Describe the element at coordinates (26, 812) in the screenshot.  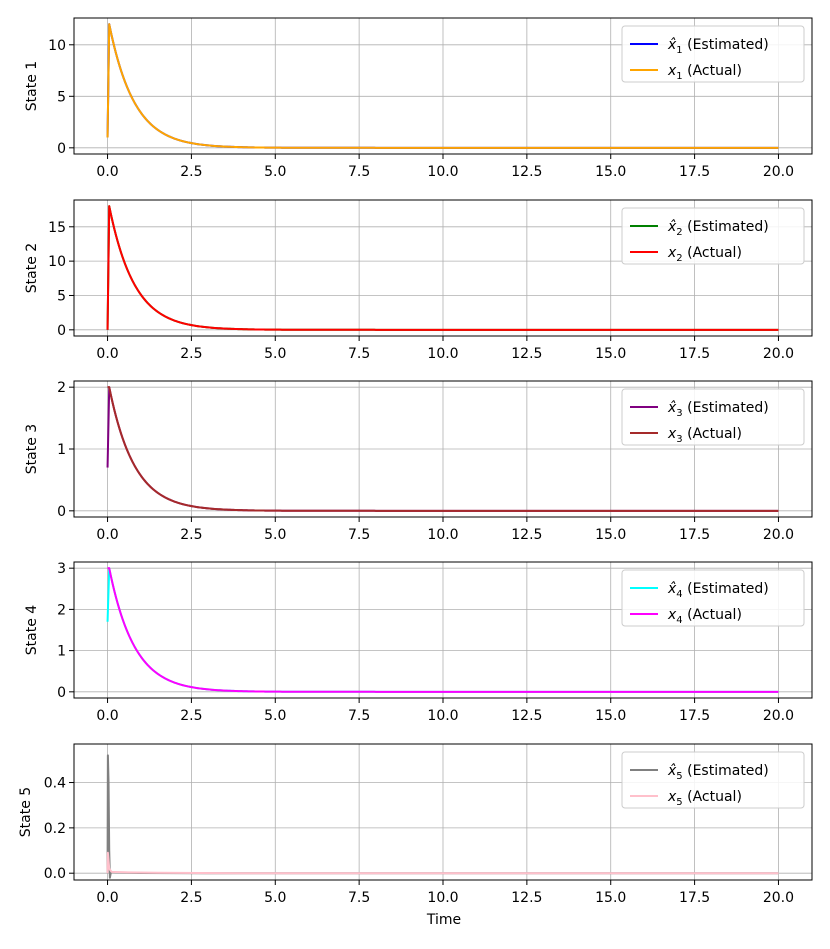
I see `y-axis-label: State 5` at that location.